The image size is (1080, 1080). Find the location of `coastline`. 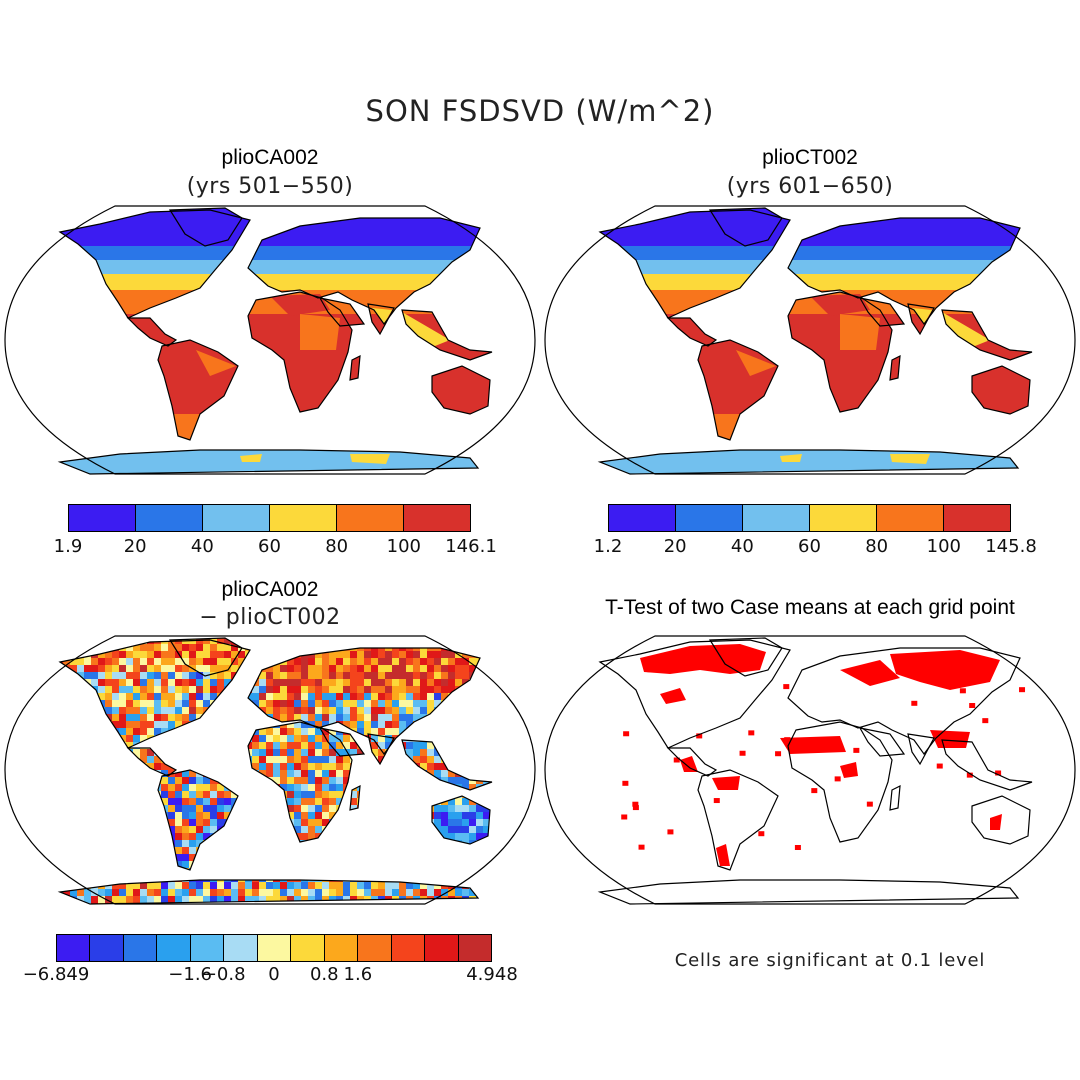

coastline is located at coordinates (300, 352).